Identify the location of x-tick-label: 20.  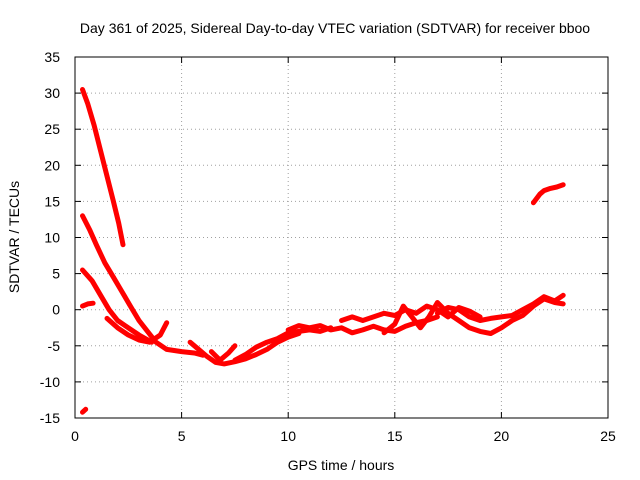
(502, 436).